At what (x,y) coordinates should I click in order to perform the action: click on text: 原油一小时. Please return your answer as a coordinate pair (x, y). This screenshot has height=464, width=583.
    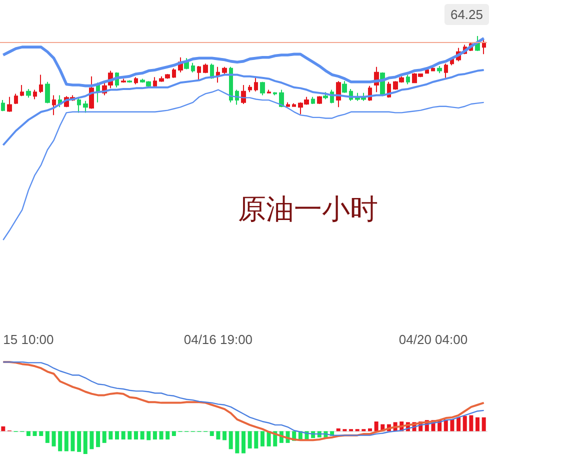
    Looking at the image, I should click on (308, 209).